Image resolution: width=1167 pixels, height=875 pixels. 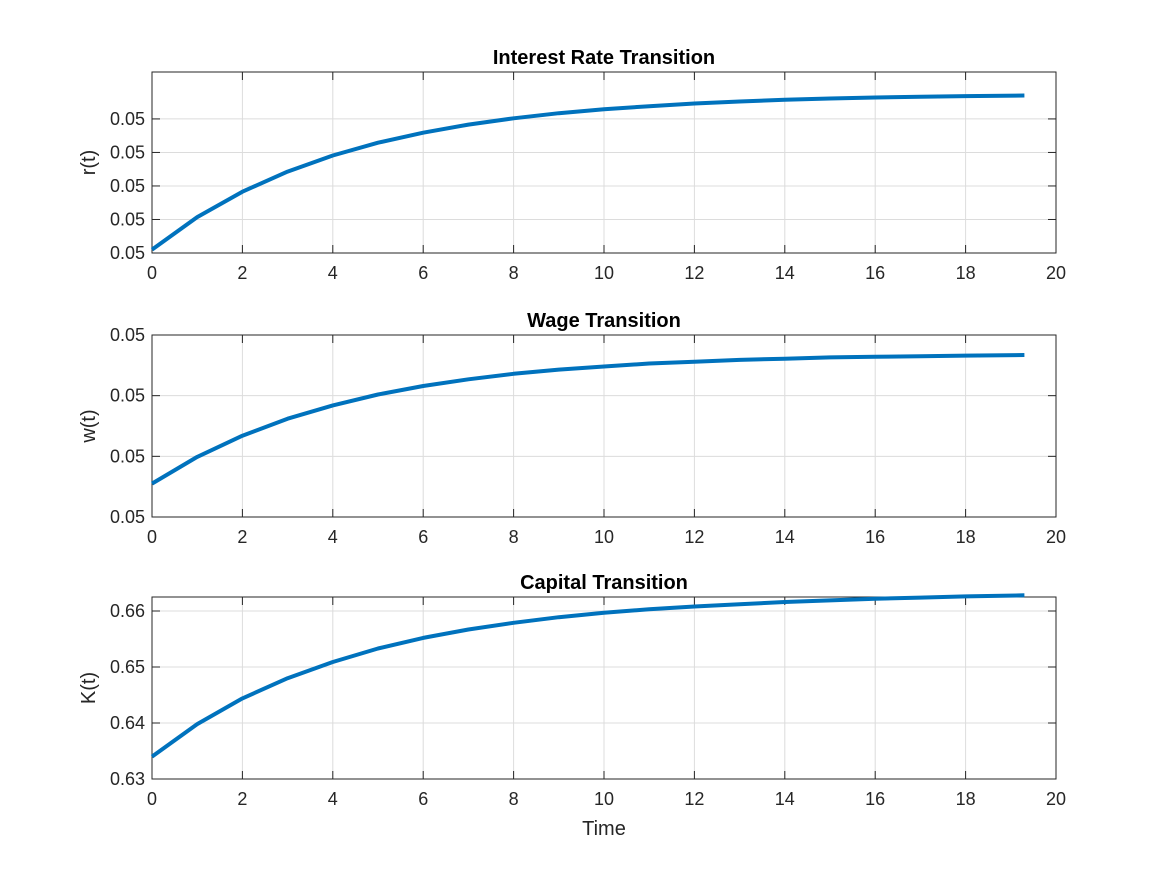 What do you see at coordinates (127, 667) in the screenshot?
I see `y-tick-label: 0.65` at bounding box center [127, 667].